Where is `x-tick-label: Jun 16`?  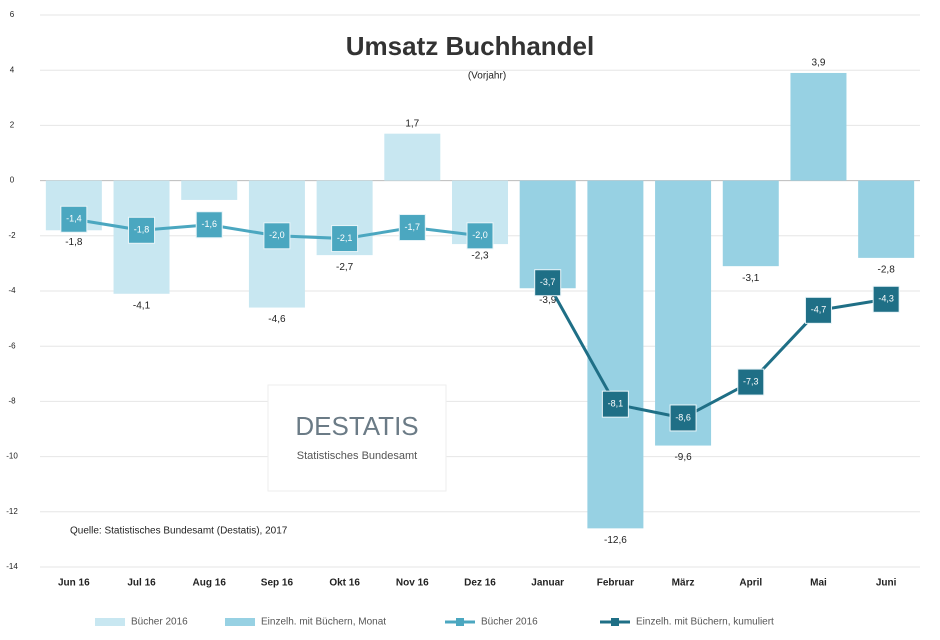 x-tick-label: Jun 16 is located at coordinates (74, 583).